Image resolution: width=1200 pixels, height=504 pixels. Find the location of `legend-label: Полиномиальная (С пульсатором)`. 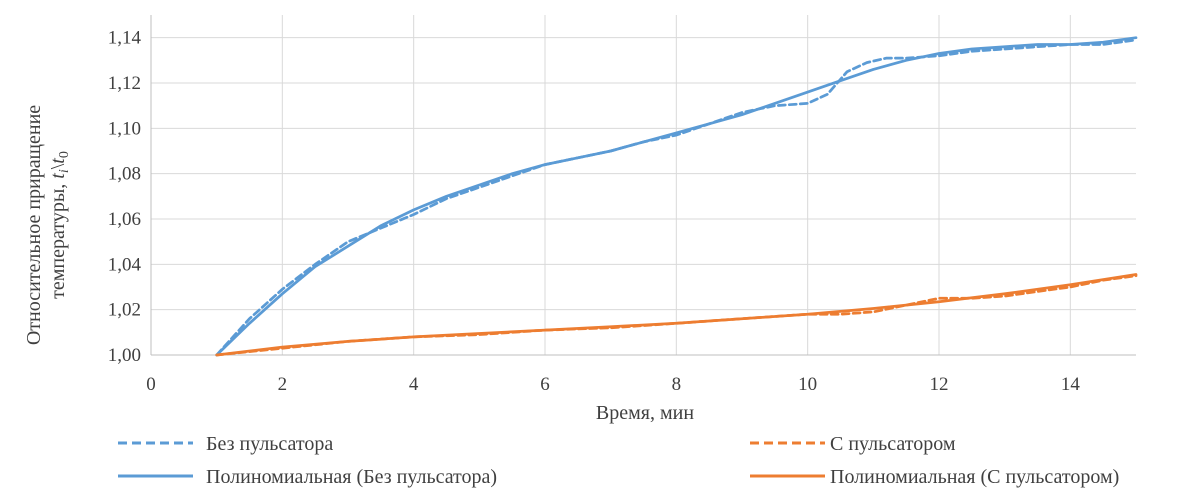

legend-label: Полиномиальная (С пульсатором) is located at coordinates (974, 477).